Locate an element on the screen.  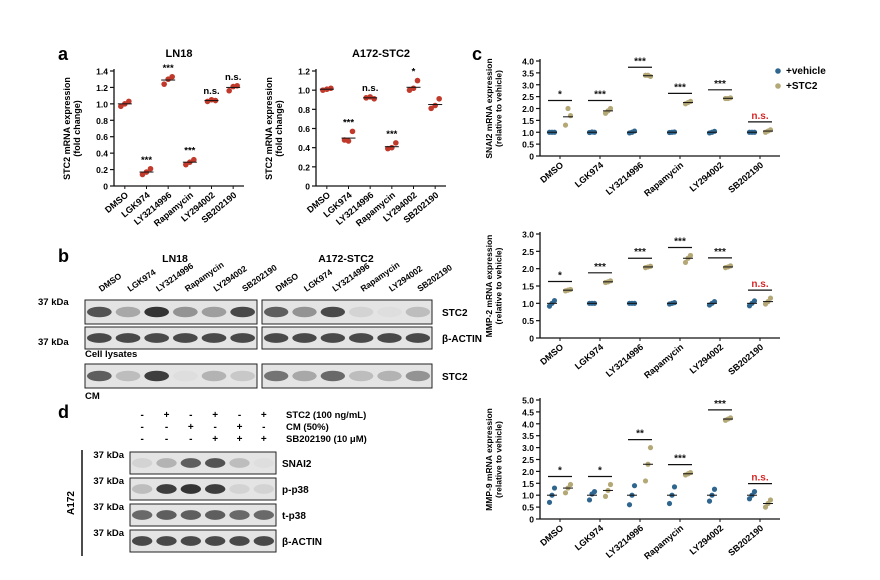
legend-label: +STC2 is located at coordinates (802, 86).